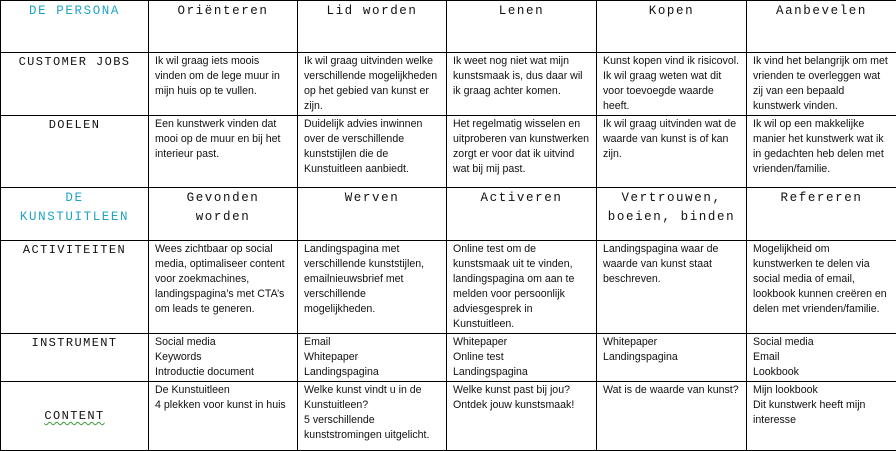  I want to click on cell-text: Social media, so click(223, 342).